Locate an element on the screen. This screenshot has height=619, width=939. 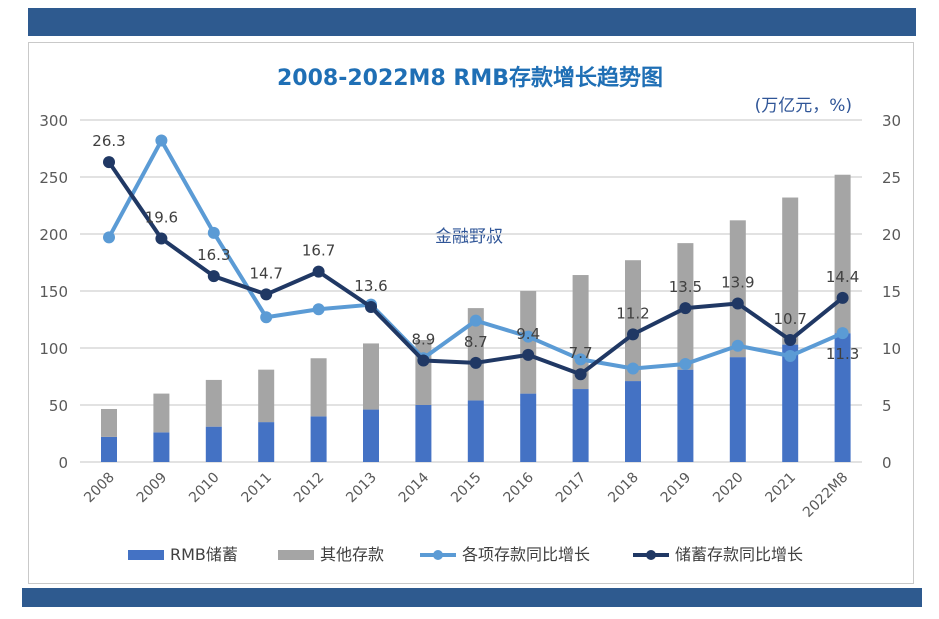
footer-band is located at coordinates (472, 597).